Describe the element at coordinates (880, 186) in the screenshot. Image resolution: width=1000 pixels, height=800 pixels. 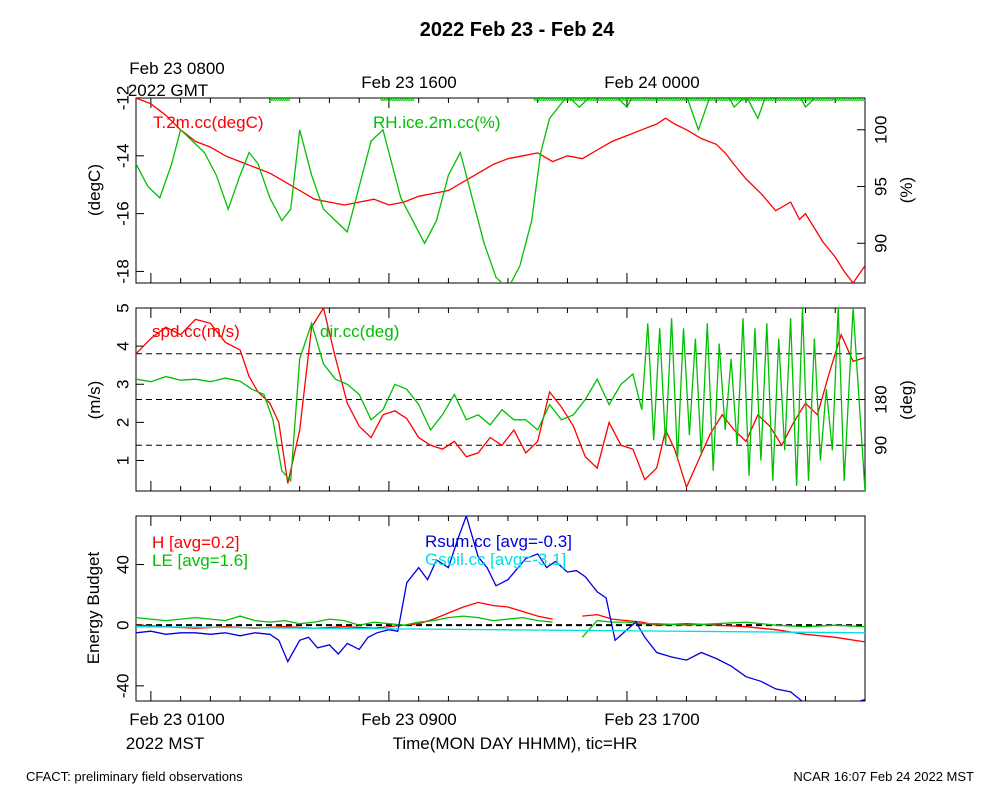
I see `y-right-tick-label: 95` at that location.